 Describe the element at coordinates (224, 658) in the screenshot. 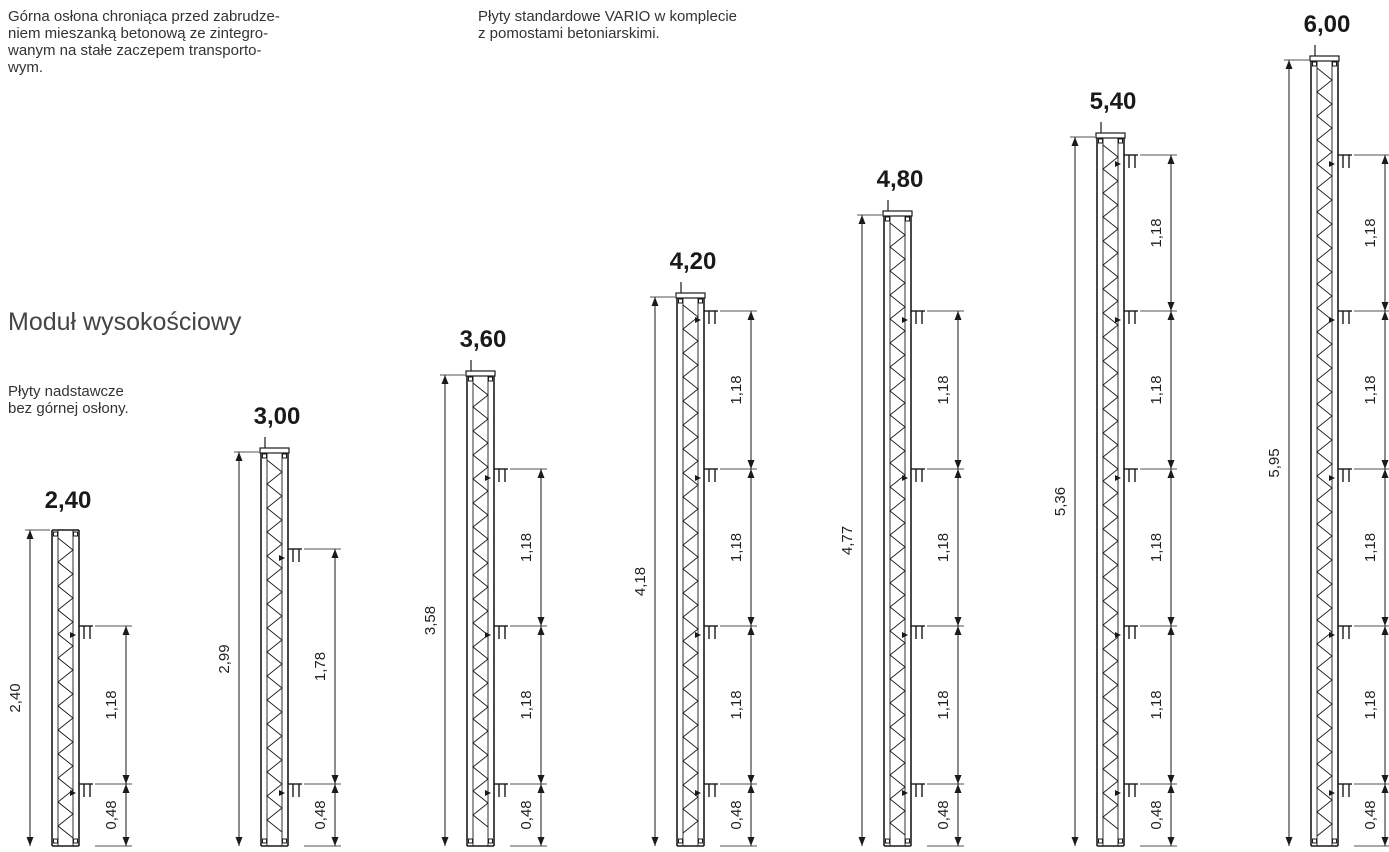

I see `total-height-label: 2,99` at that location.